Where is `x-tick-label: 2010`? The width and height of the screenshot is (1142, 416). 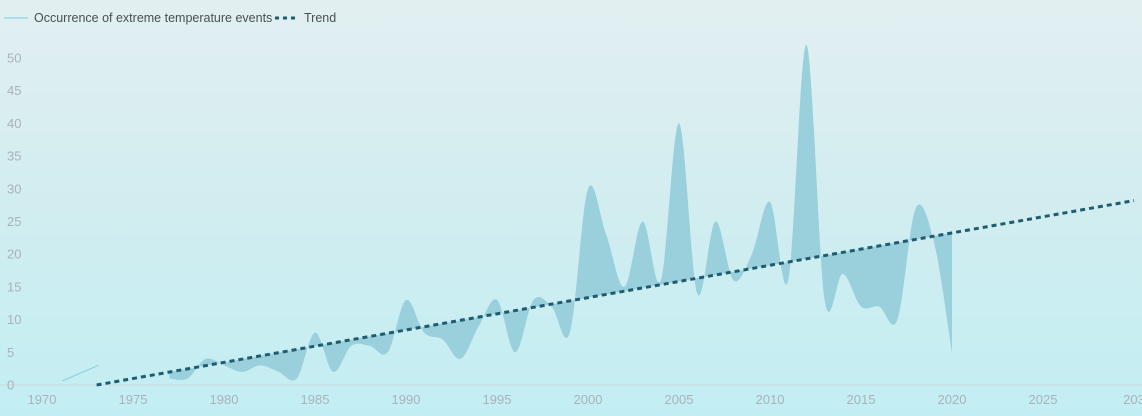
x-tick-label: 2010 is located at coordinates (770, 399).